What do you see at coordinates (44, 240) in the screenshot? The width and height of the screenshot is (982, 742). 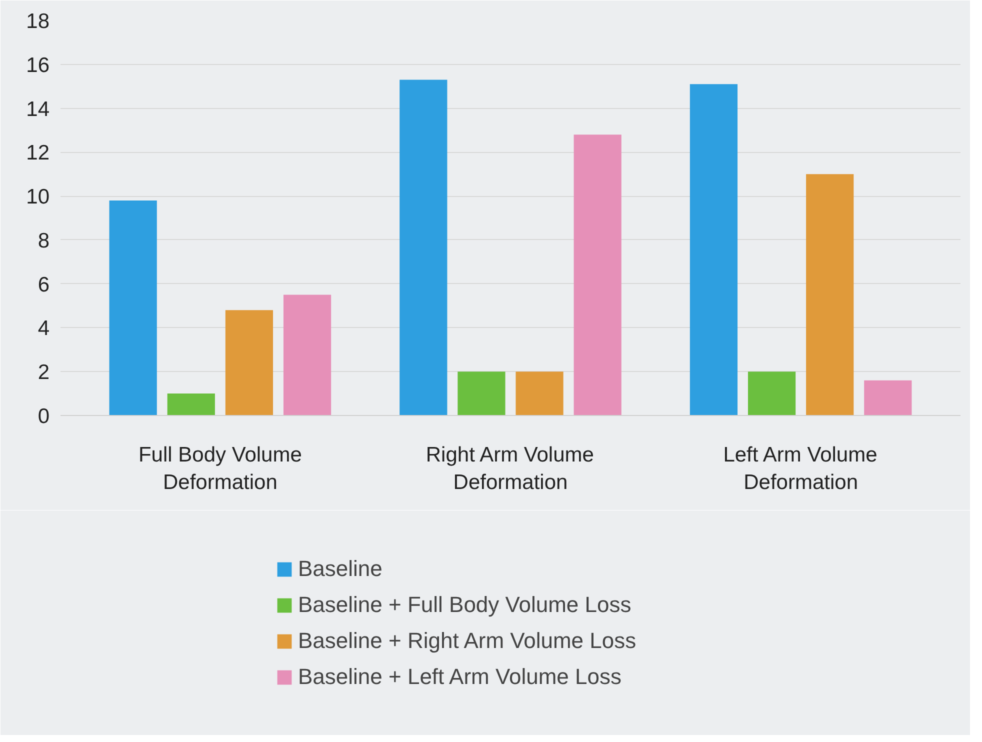 I see `y-tick-label: 8` at bounding box center [44, 240].